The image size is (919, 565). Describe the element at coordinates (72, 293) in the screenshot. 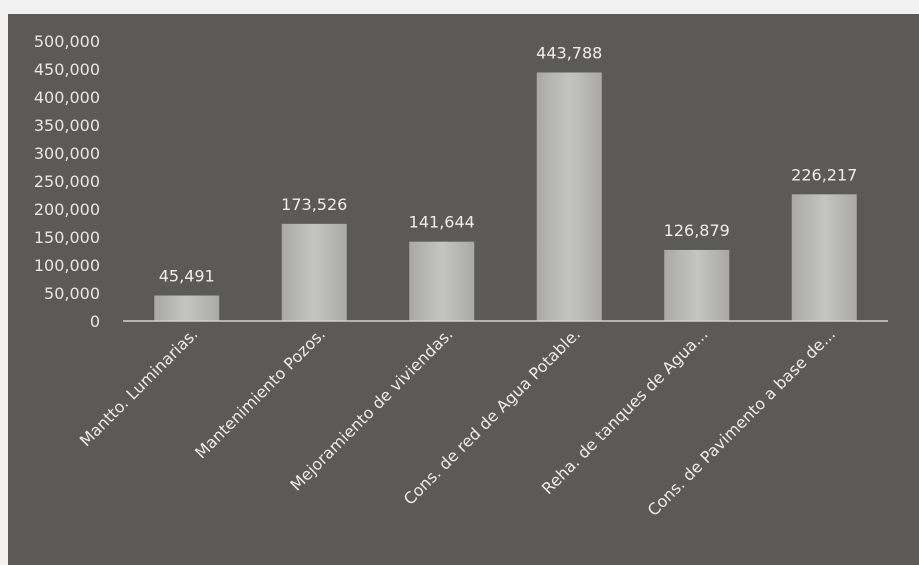

I see `y-tick-label: 50,000` at that location.